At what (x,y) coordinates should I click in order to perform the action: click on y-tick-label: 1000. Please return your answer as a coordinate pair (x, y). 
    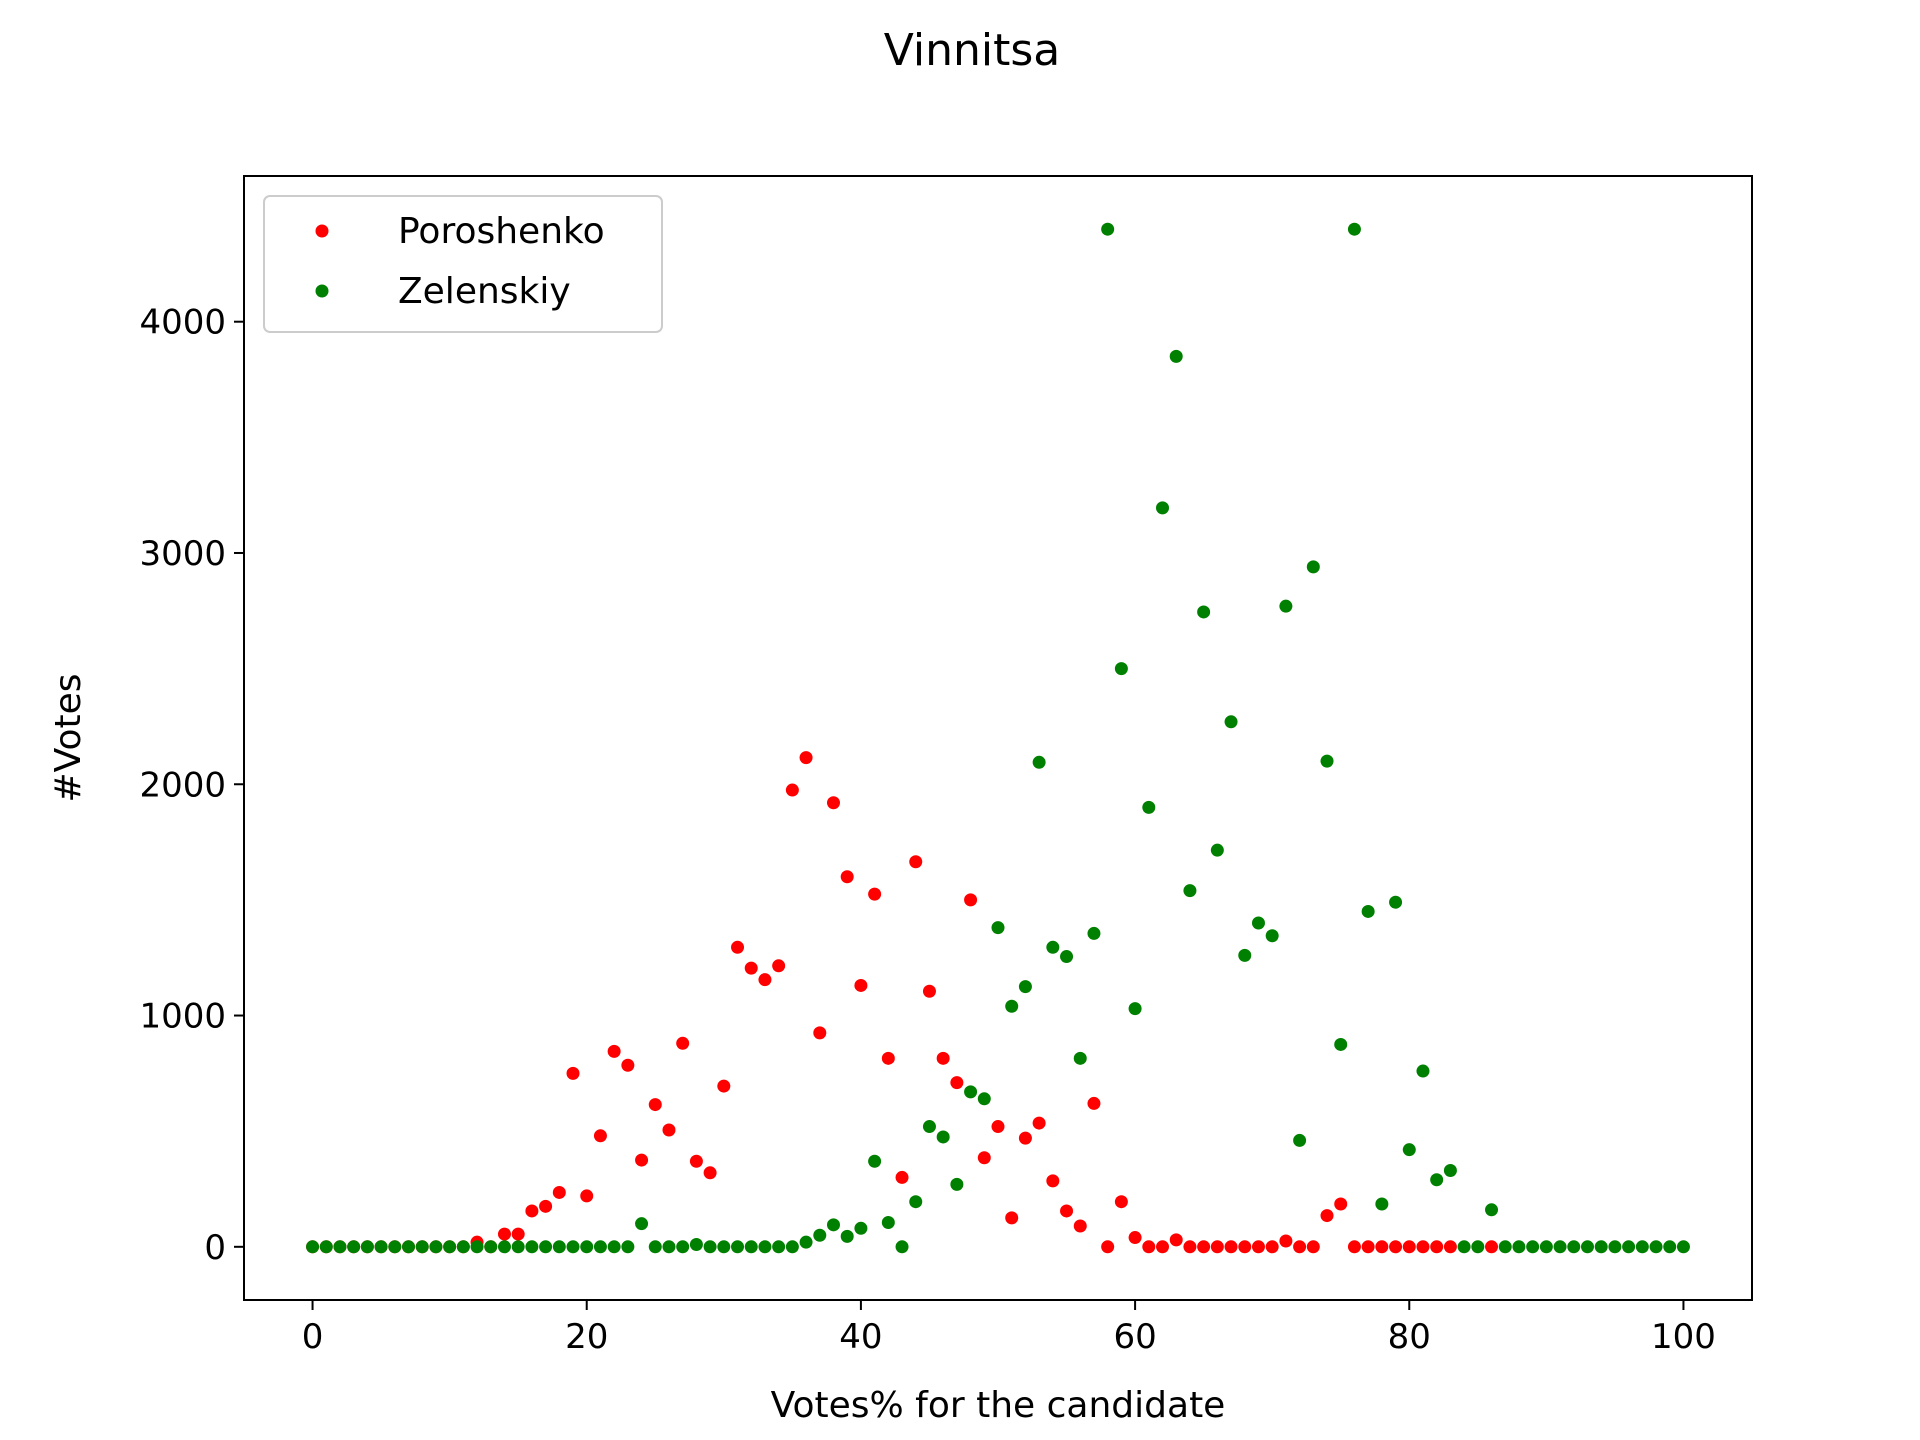
    Looking at the image, I should click on (182, 1017).